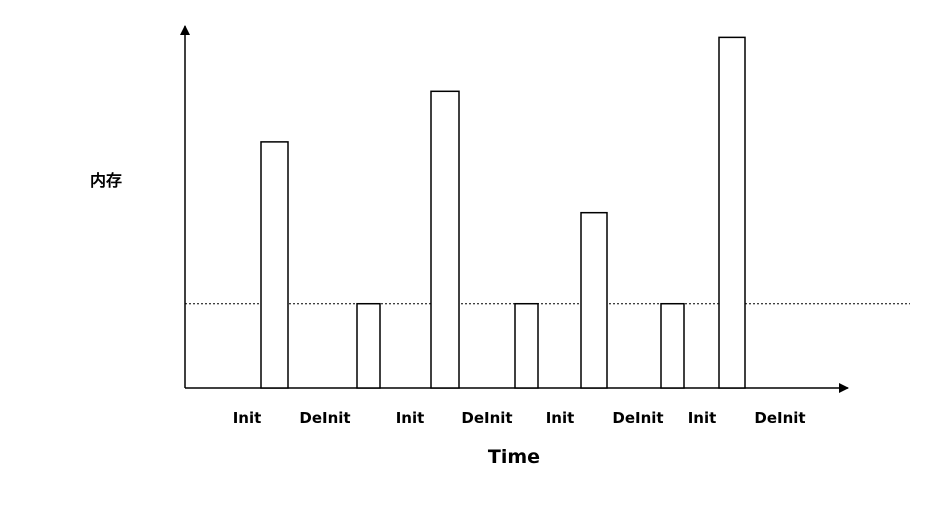  What do you see at coordinates (445, 239) in the screenshot?
I see `bar-3-init` at bounding box center [445, 239].